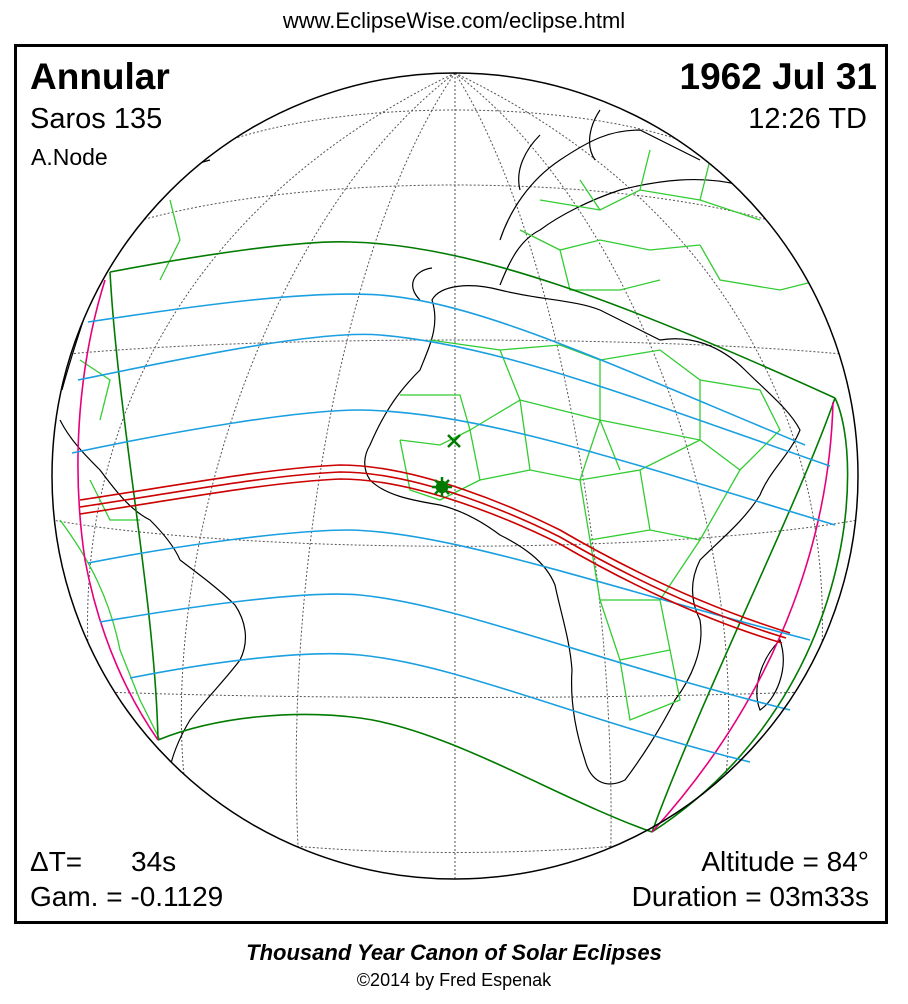 This screenshot has height=1004, width=908. What do you see at coordinates (69, 157) in the screenshot?
I see `node-label: A.Node` at bounding box center [69, 157].